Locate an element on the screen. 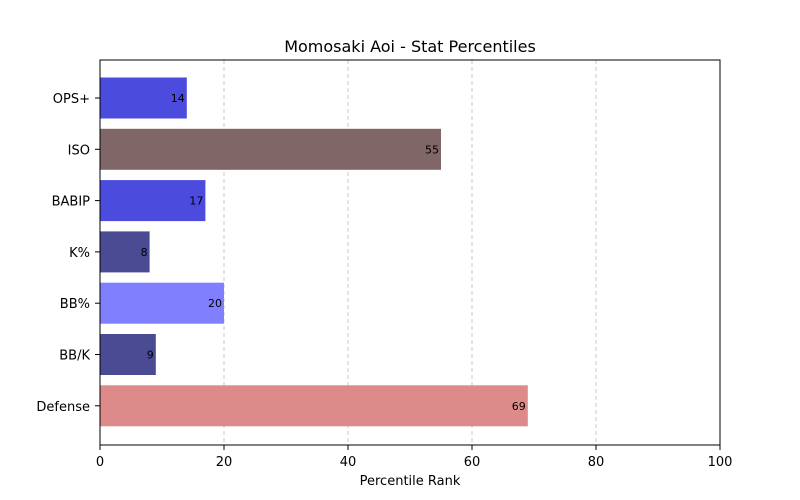  x-tick-label: 100 is located at coordinates (720, 462).